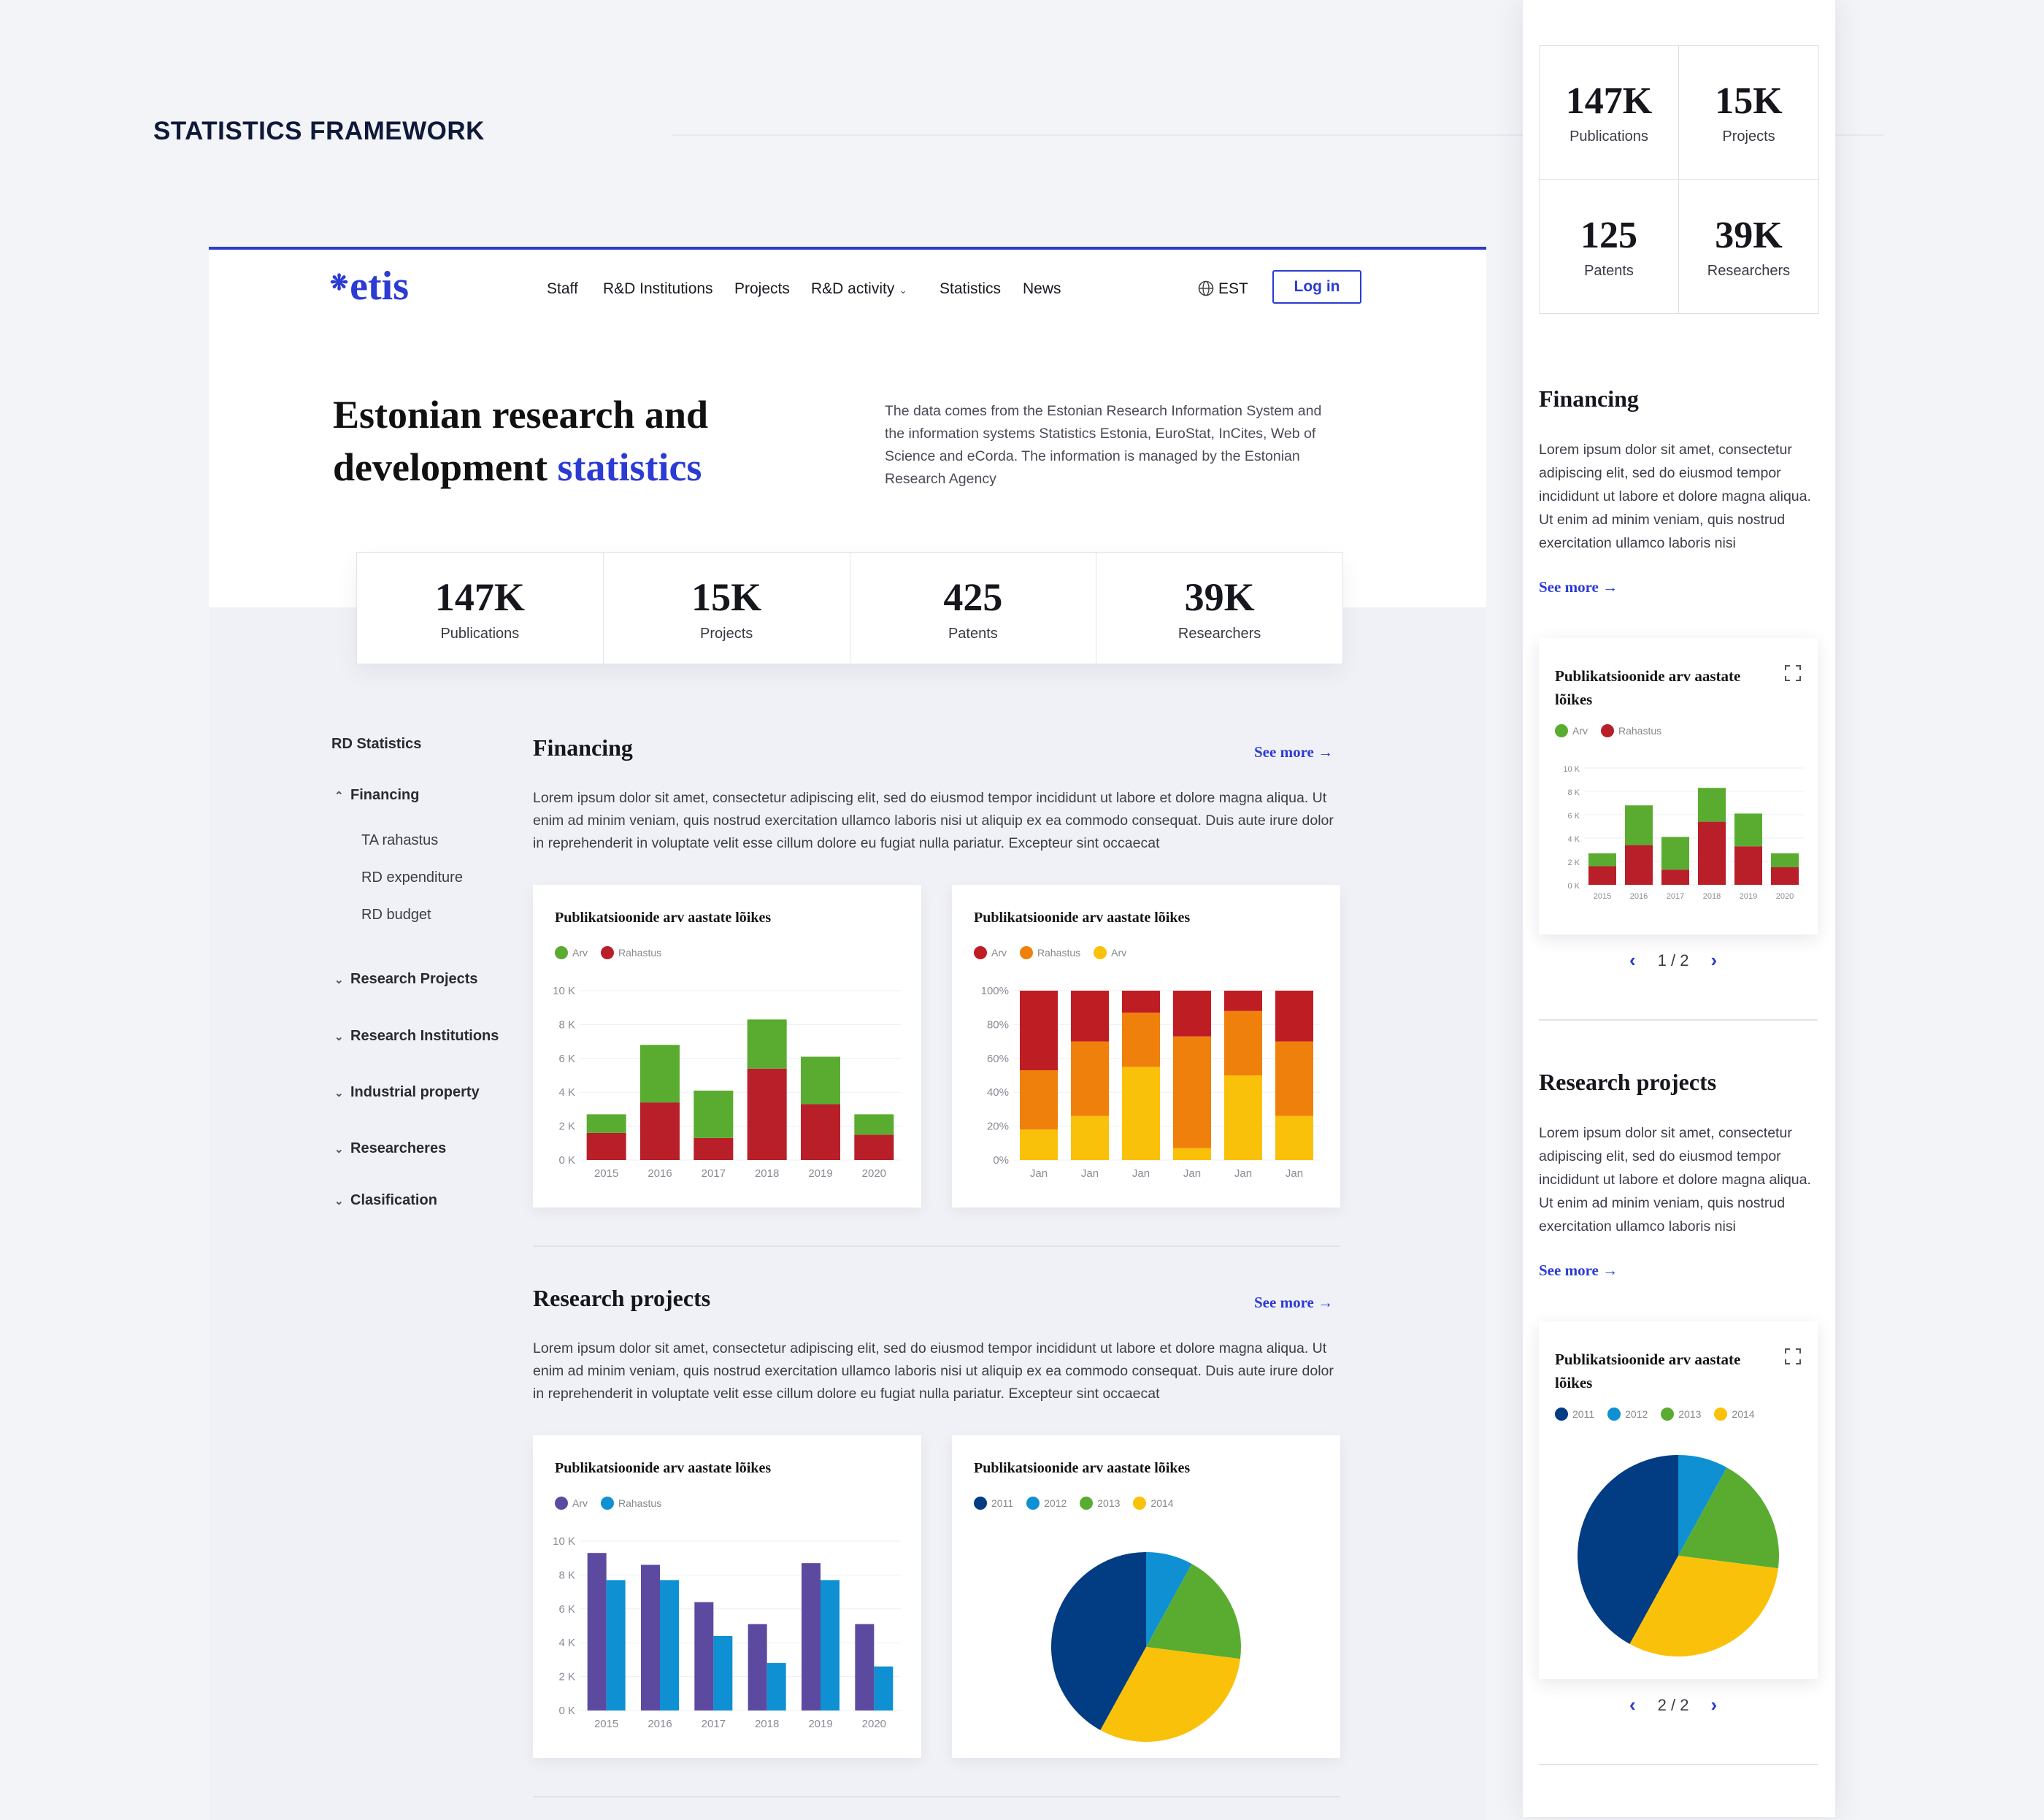  Describe the element at coordinates (415, 1092) in the screenshot. I see `sidebar-item-label: Industrial property` at that location.